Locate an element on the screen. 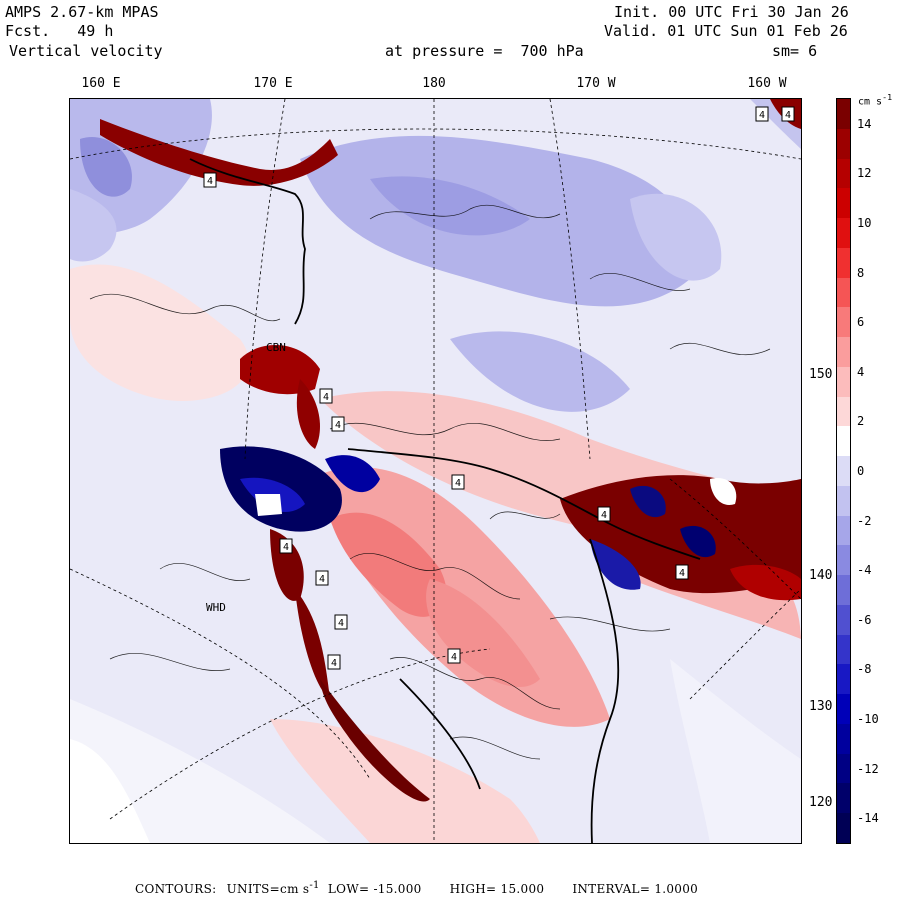  colorbar-tick-label: -6 is located at coordinates (864, 619).